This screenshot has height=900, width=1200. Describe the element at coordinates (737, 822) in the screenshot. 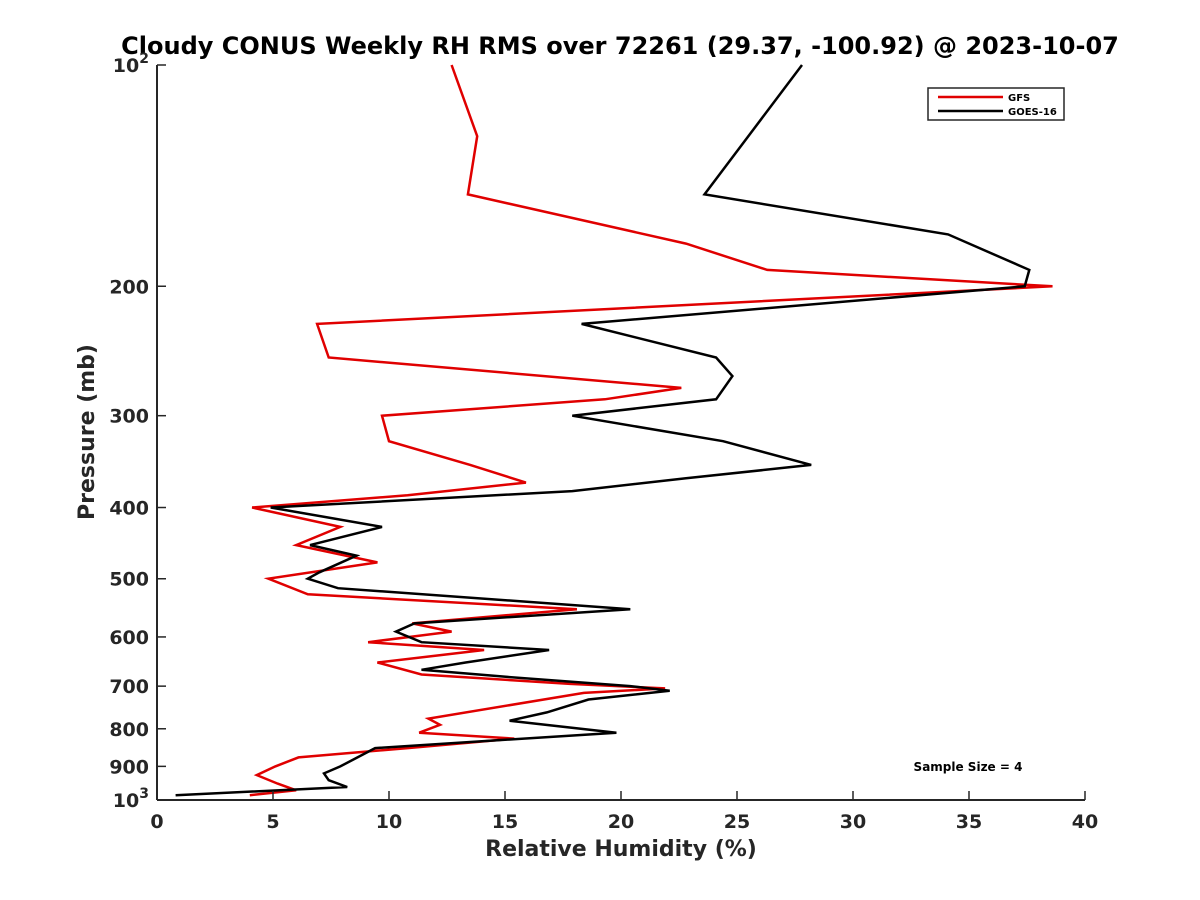

I see `x-tick-label: 25` at that location.